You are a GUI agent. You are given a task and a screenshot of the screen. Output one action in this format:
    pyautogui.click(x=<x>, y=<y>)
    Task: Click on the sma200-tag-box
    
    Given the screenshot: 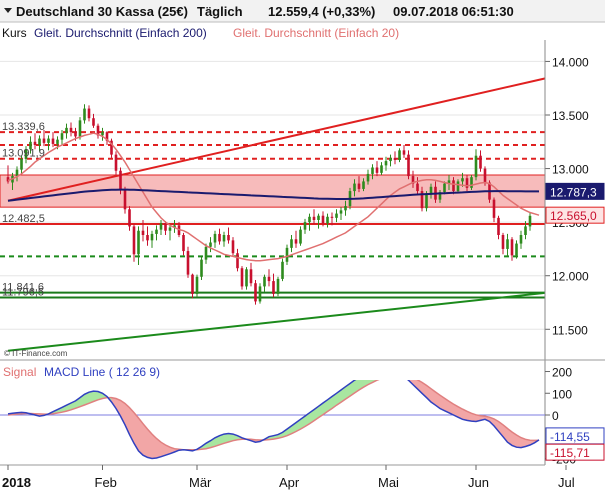 What is the action you would take?
    pyautogui.click(x=575, y=191)
    